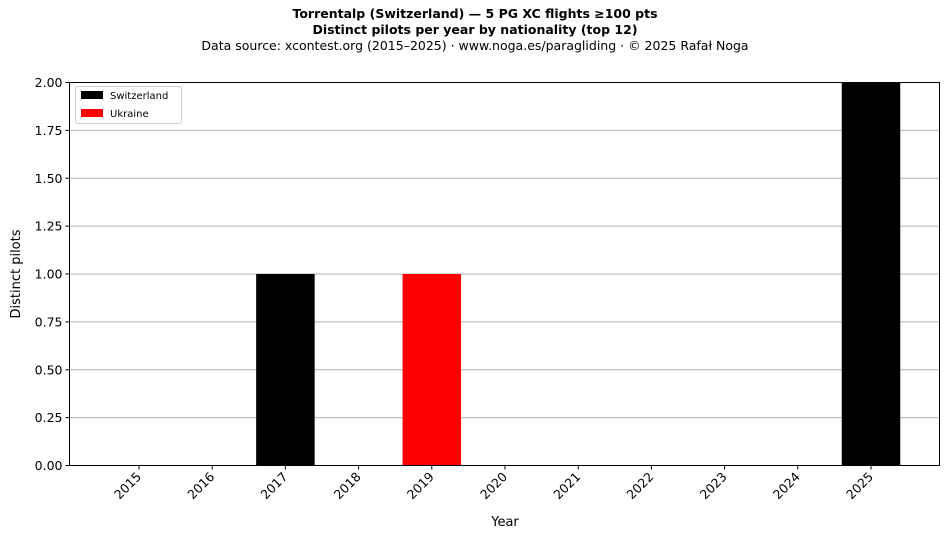  Describe the element at coordinates (49, 274) in the screenshot. I see `y-tick-label: 1.00` at that location.